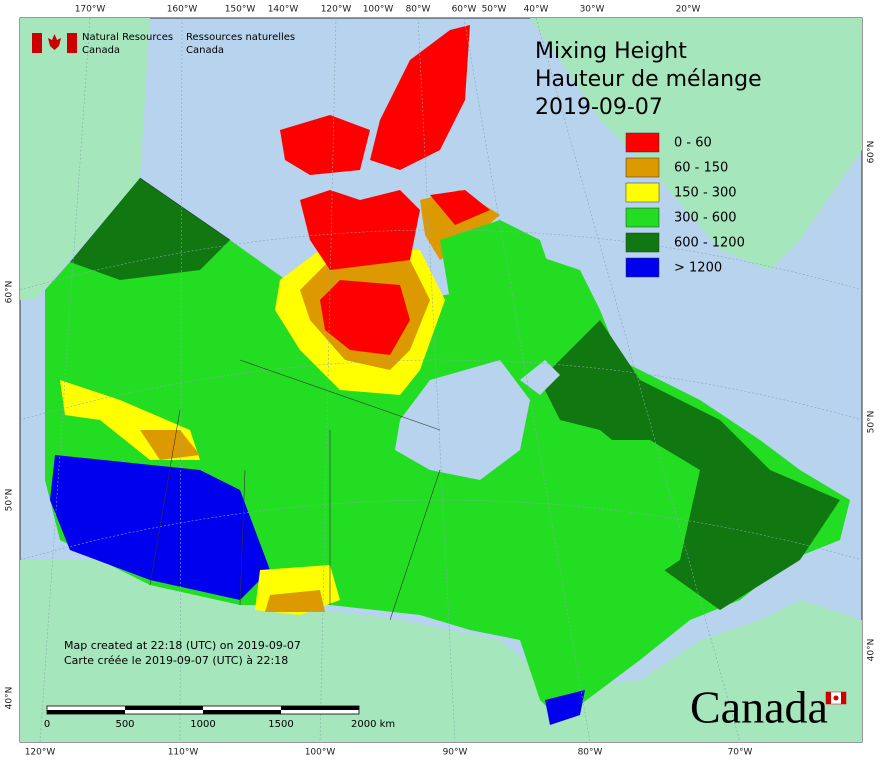 The width and height of the screenshot is (880, 760). Describe the element at coordinates (47, 724) in the screenshot. I see `scale-label: 0` at that location.